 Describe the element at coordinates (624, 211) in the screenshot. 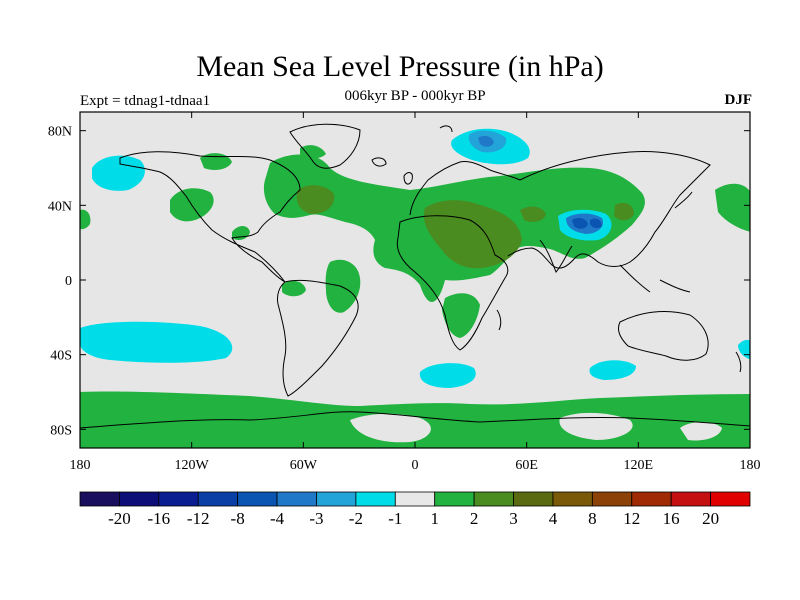

I see `positive-core-east-asia` at that location.